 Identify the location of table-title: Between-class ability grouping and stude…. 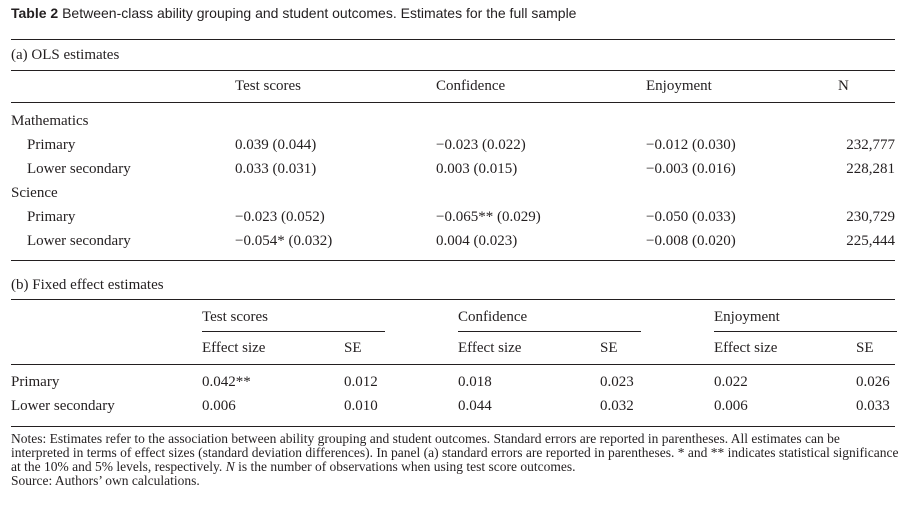
(319, 13).